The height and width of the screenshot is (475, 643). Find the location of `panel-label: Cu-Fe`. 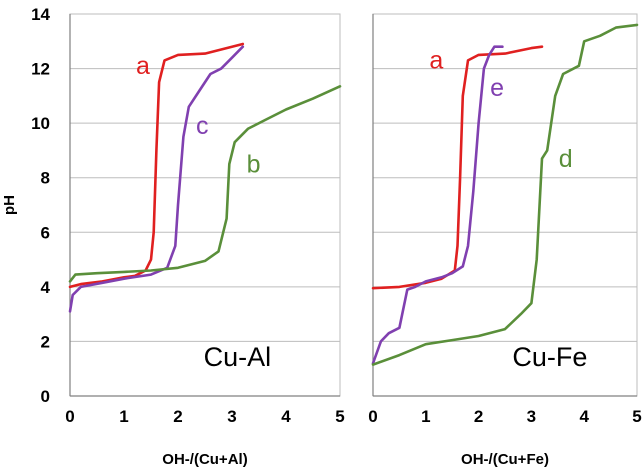

panel-label: Cu-Fe is located at coordinates (549, 357).